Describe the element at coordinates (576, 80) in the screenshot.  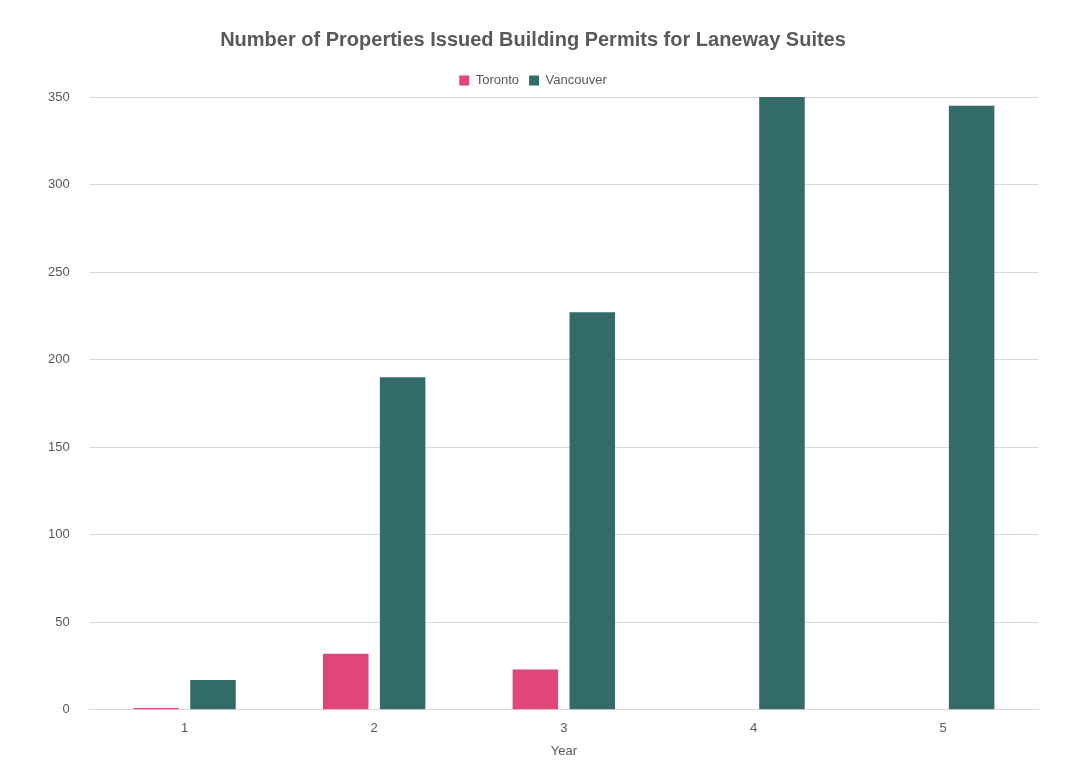
I see `legend-label: Vancouver` at that location.